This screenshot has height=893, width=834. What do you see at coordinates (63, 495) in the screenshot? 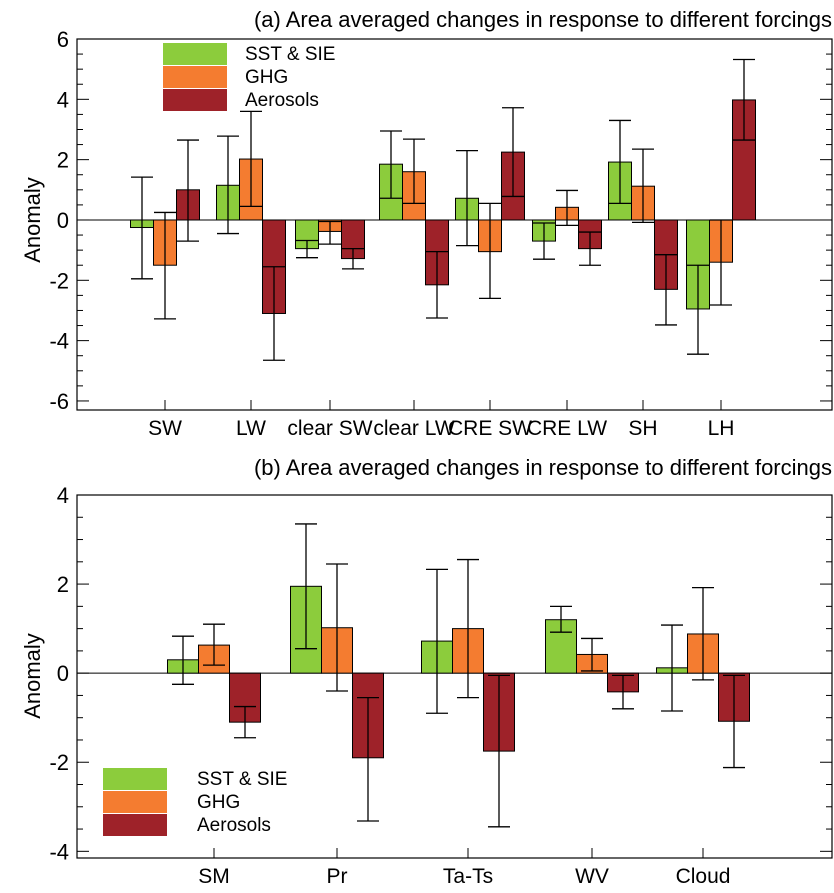
I see `panel-b-ytick-label: 4` at bounding box center [63, 495].